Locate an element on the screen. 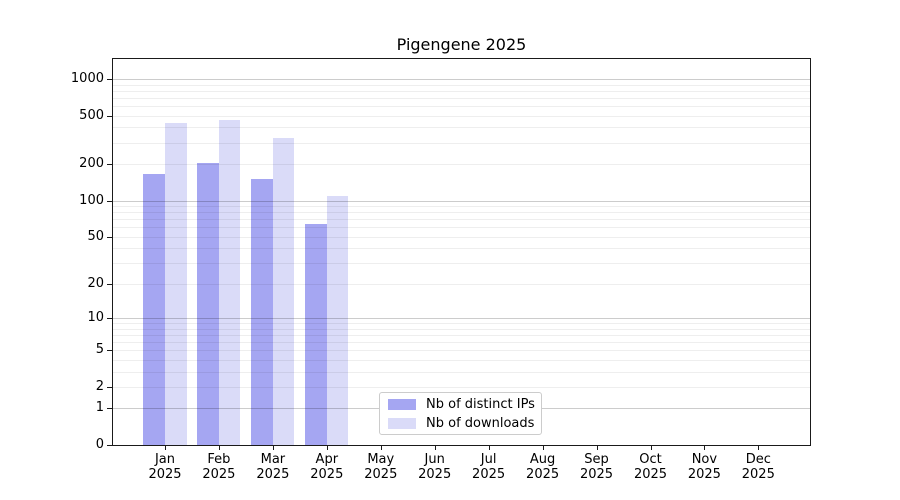 The image size is (900, 500). legend-label-distinct-ips: Nb of distinct IPs is located at coordinates (480, 404).